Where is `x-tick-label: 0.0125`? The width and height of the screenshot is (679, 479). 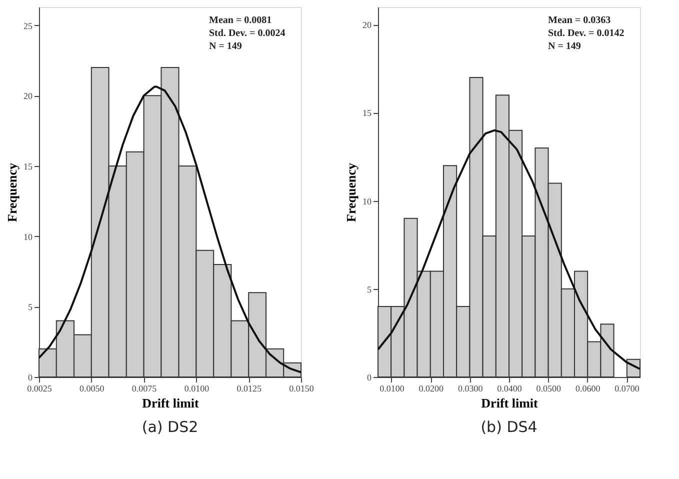 x-tick-label: 0.0125 is located at coordinates (249, 389).